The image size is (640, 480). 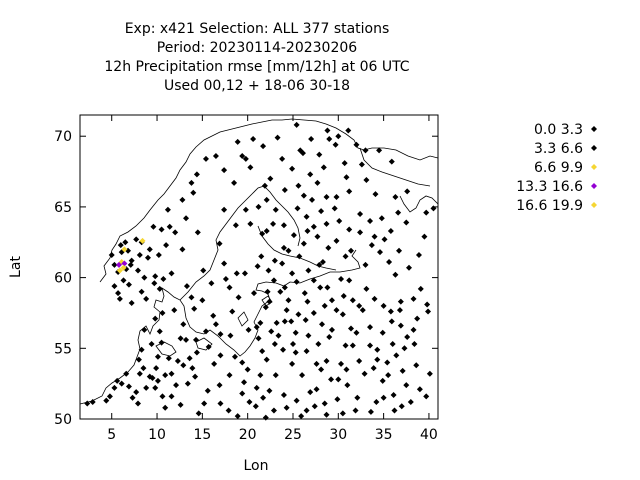 What do you see at coordinates (594, 129) in the screenshot?
I see `legend-marker` at bounding box center [594, 129].